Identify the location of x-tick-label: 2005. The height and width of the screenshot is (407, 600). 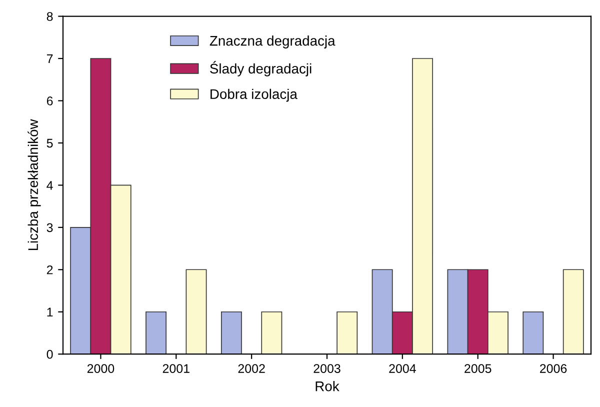
(478, 368).